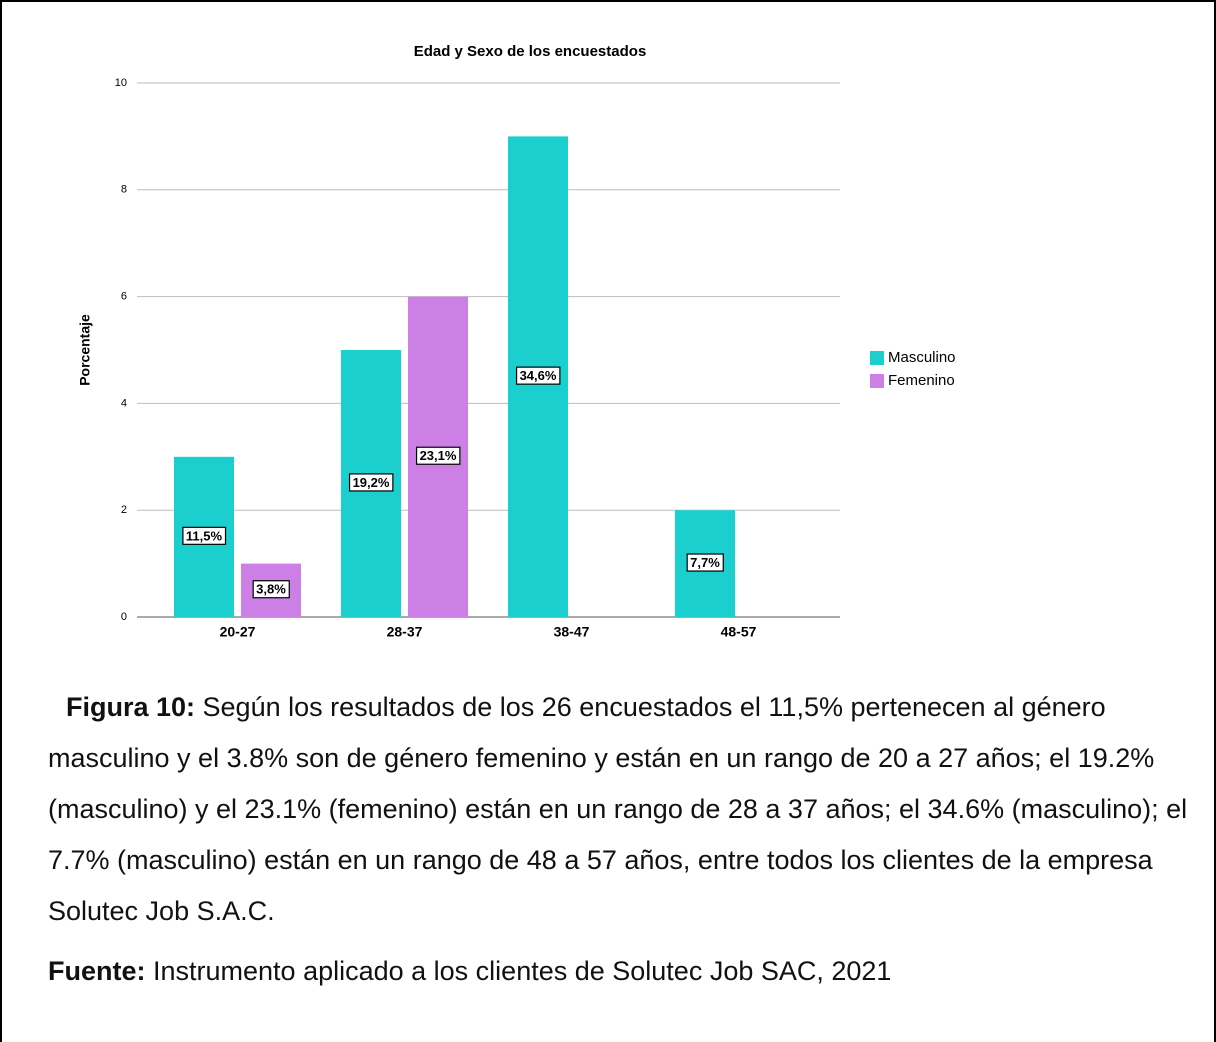  I want to click on legend-label: Femenino, so click(921, 380).